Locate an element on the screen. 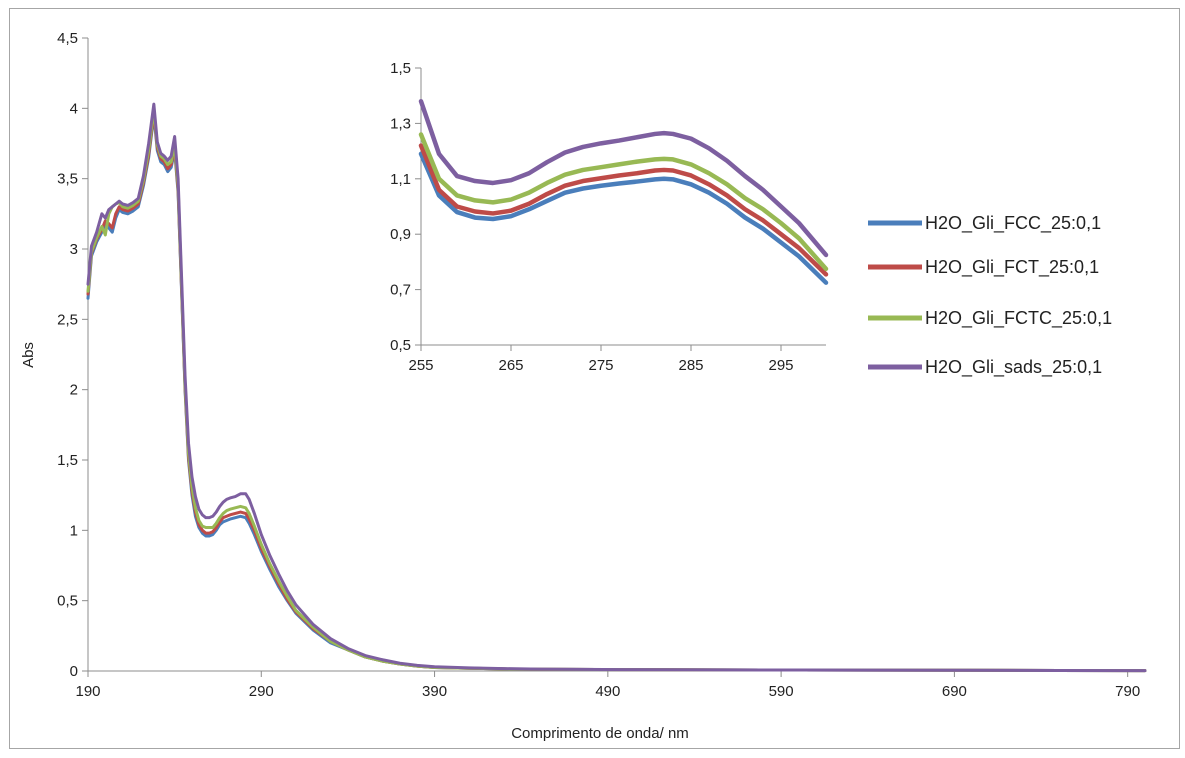 The image size is (1185, 758). main-x-axis-title: Comprimento de onda/ nm is located at coordinates (600, 733).